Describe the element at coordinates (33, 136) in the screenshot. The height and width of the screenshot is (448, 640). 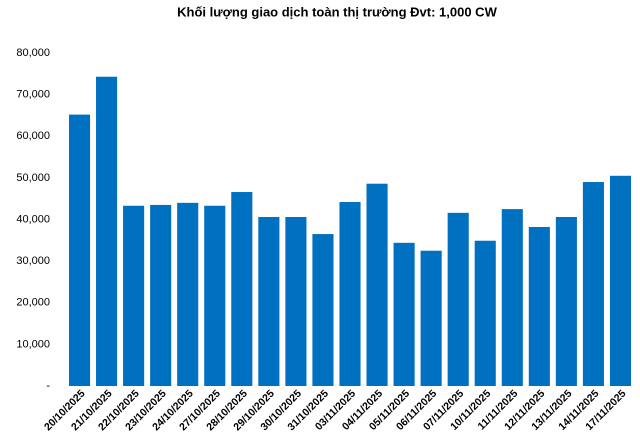
I see `y-tick-label: 60,000` at that location.